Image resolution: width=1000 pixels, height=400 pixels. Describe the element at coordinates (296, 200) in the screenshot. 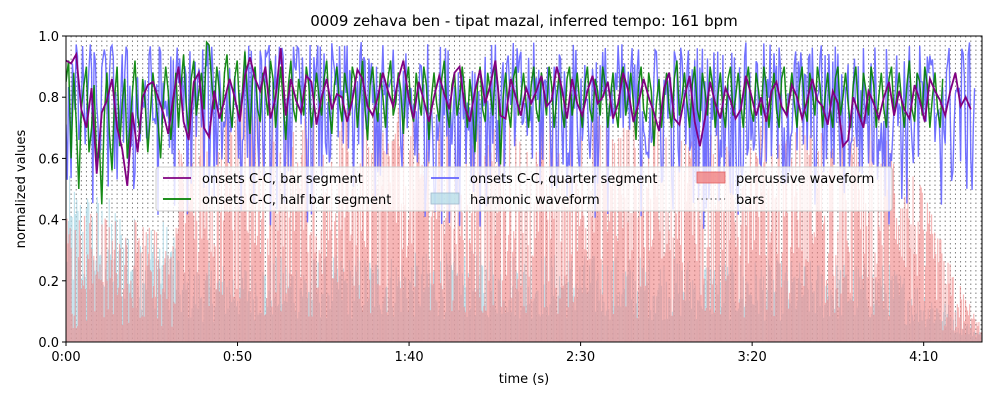

I see `legend-label: onsets C-C, half bar segment` at that location.